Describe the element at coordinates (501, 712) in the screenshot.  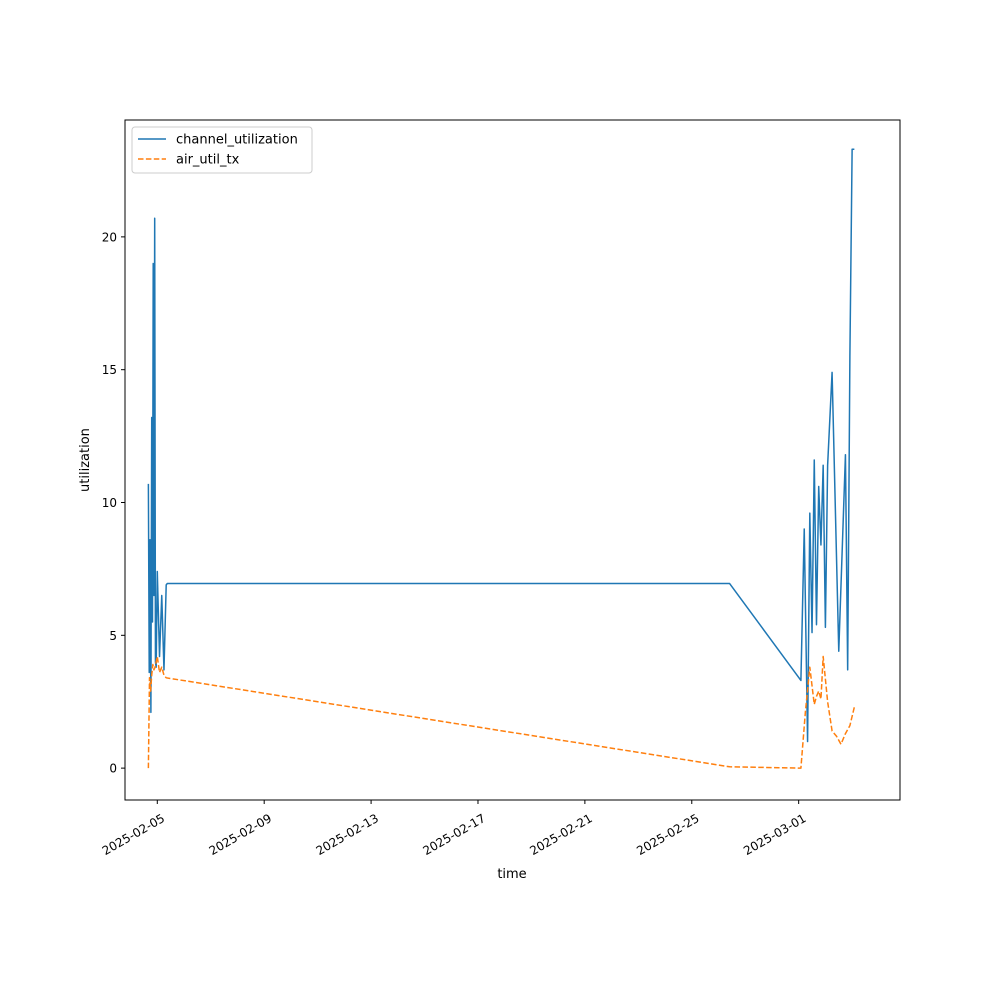
I see `series-line-air-util-tx` at that location.